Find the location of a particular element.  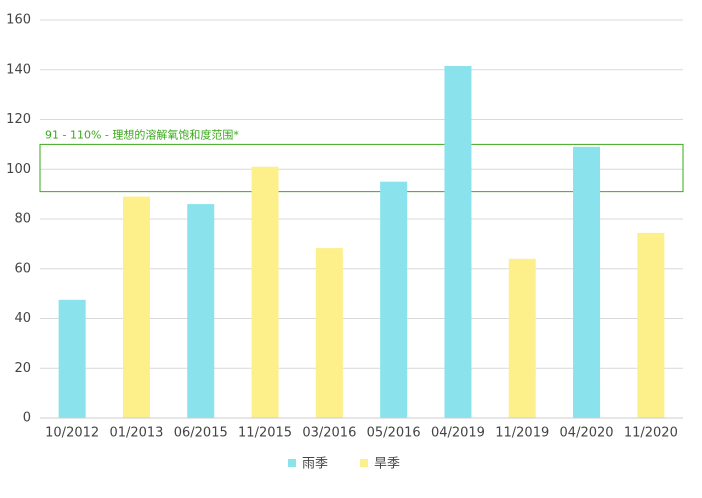

x-tick-label: 11/2019 is located at coordinates (522, 433).